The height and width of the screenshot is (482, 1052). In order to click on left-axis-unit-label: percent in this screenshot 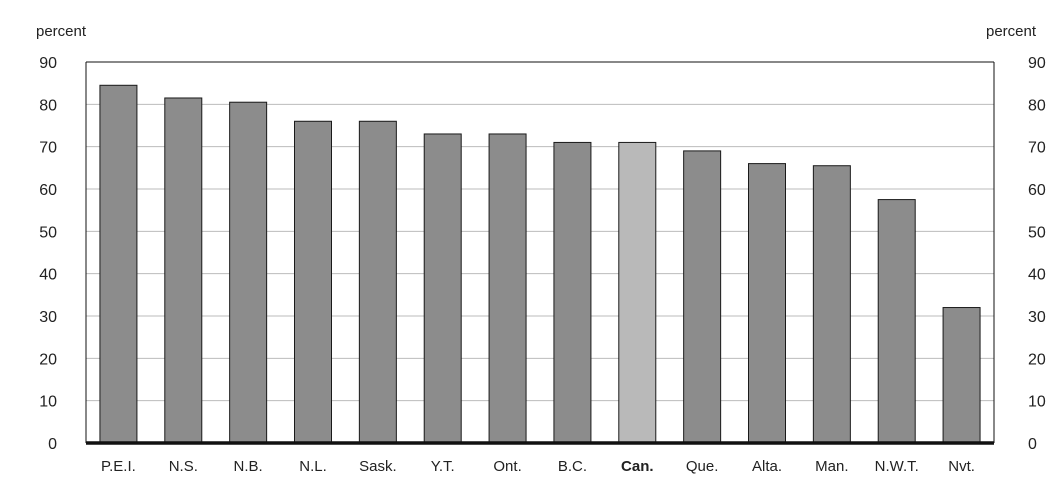, I will do `click(61, 31)`.